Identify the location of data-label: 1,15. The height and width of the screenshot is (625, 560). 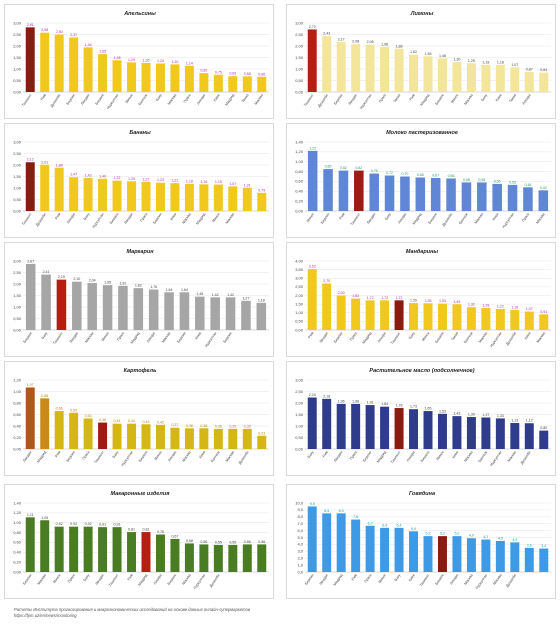
(218, 182).